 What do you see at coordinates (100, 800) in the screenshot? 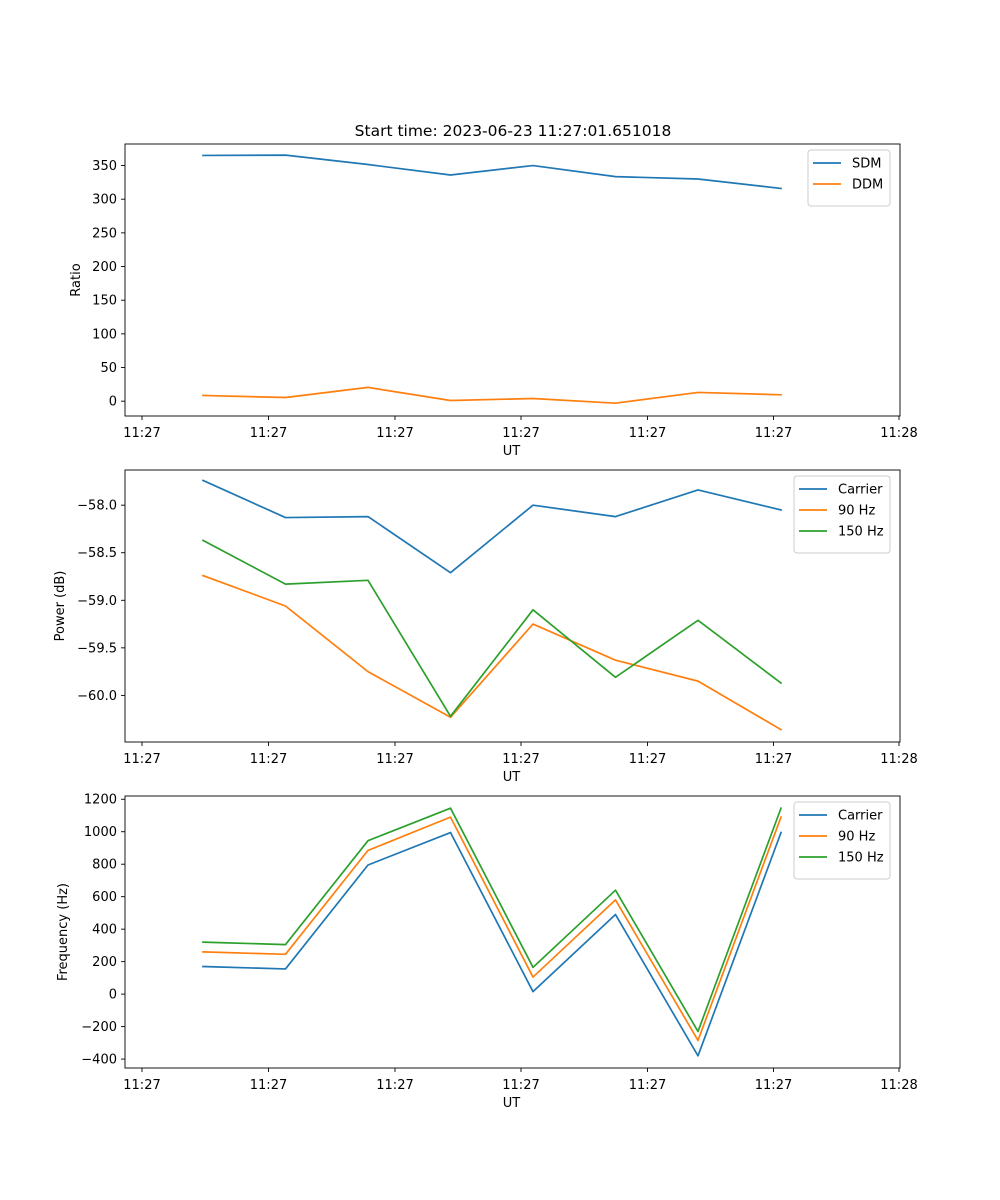
I see `y-tick-label: 1200` at bounding box center [100, 800].